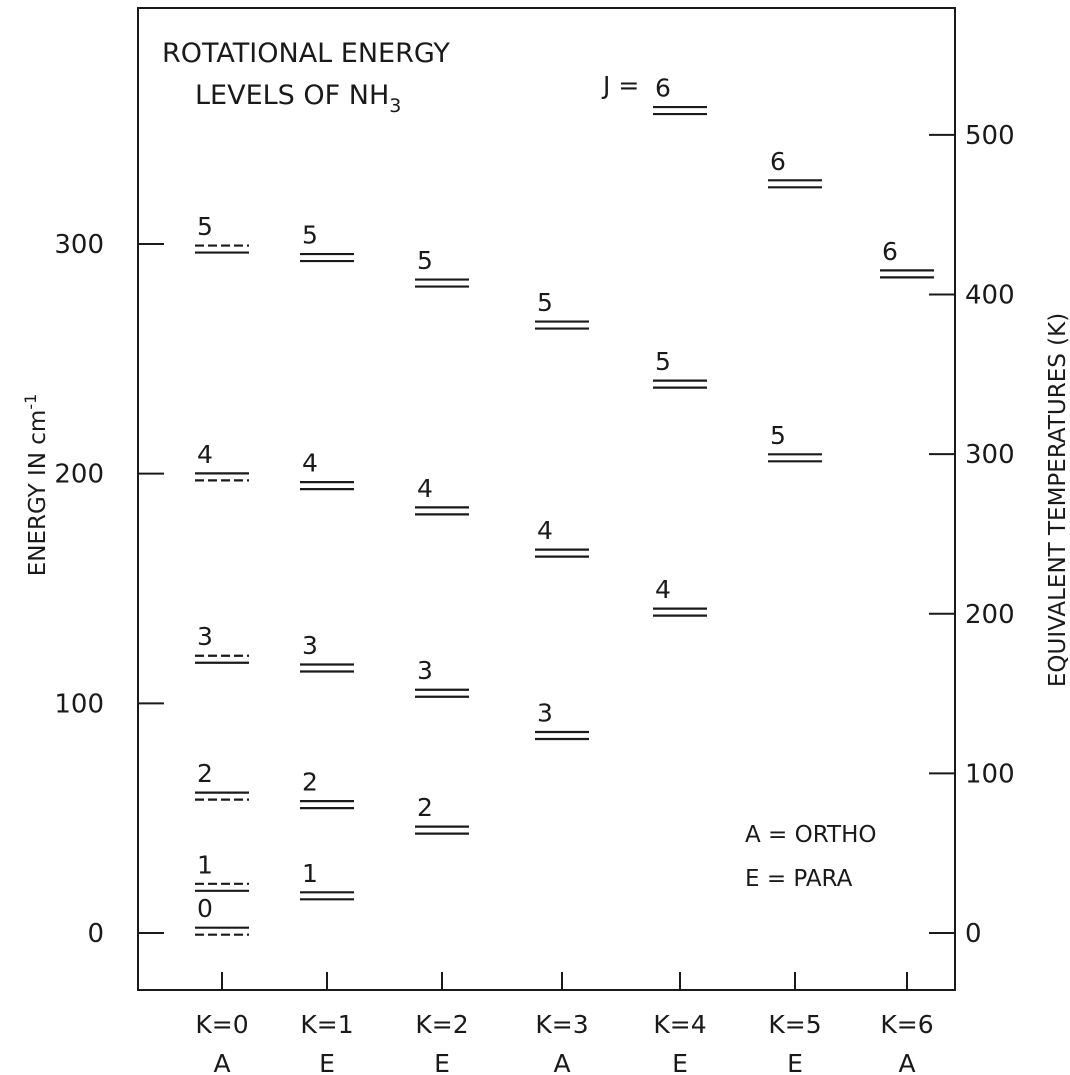 The height and width of the screenshot is (1075, 1070). What do you see at coordinates (680, 95) in the screenshot?
I see `energy-level-k4-j6: 6` at bounding box center [680, 95].